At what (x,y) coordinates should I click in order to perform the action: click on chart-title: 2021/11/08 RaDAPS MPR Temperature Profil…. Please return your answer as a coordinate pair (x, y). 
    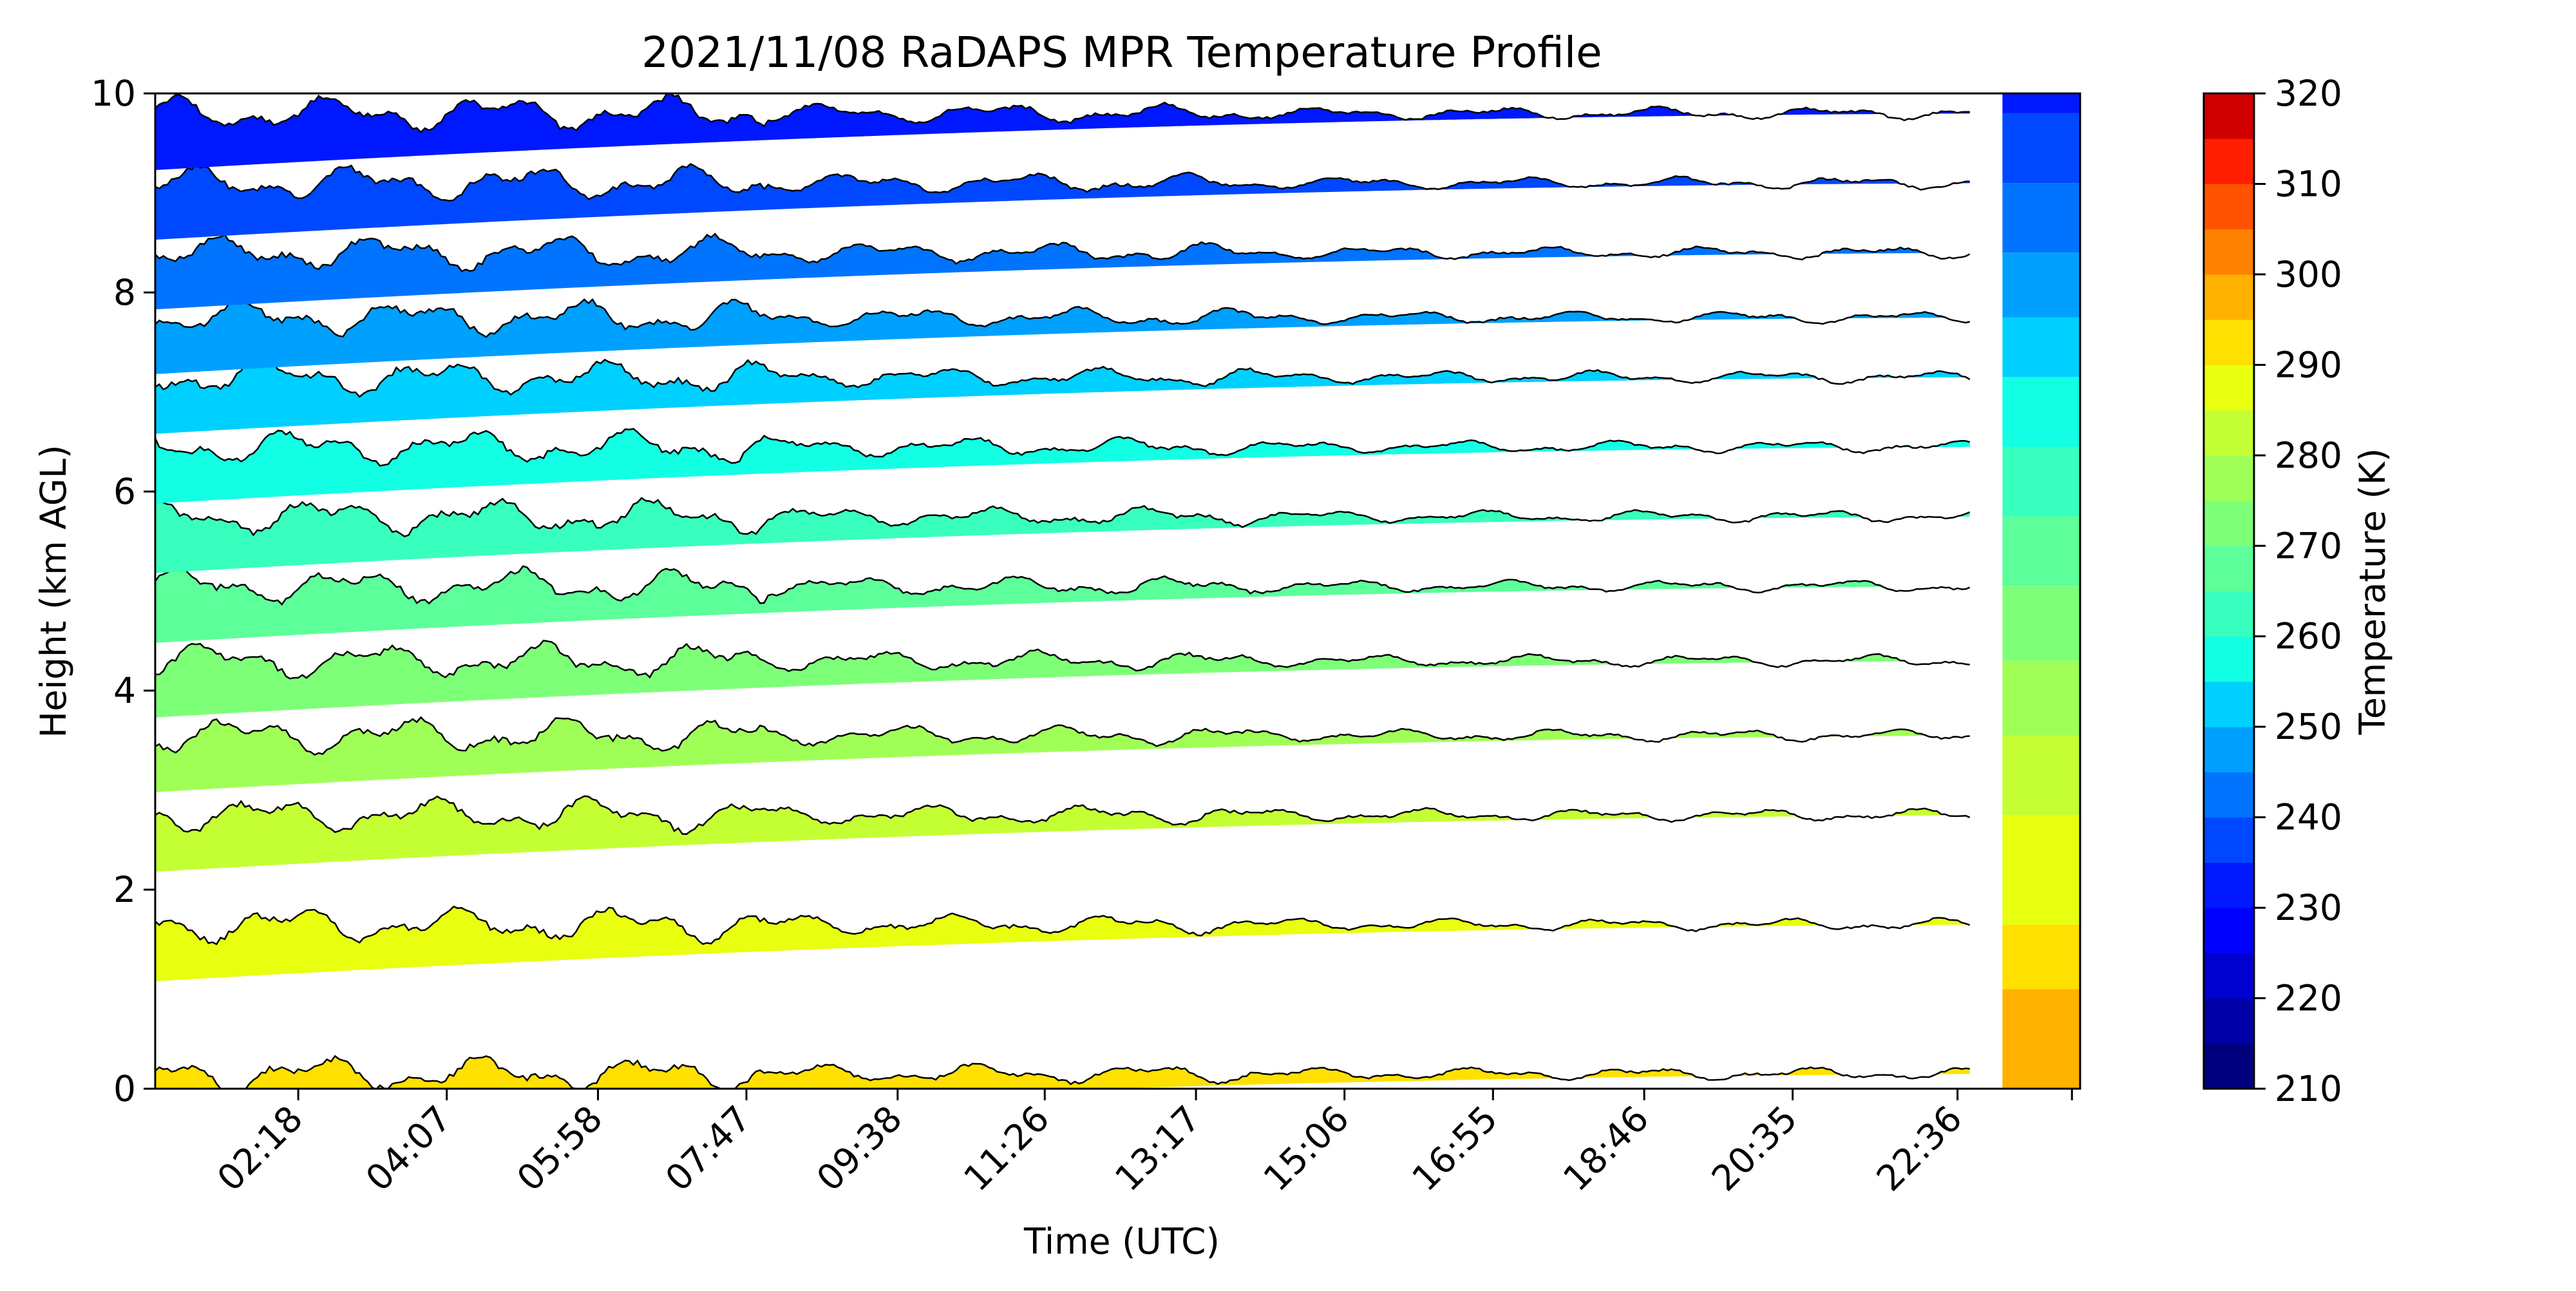
    Looking at the image, I should click on (1122, 52).